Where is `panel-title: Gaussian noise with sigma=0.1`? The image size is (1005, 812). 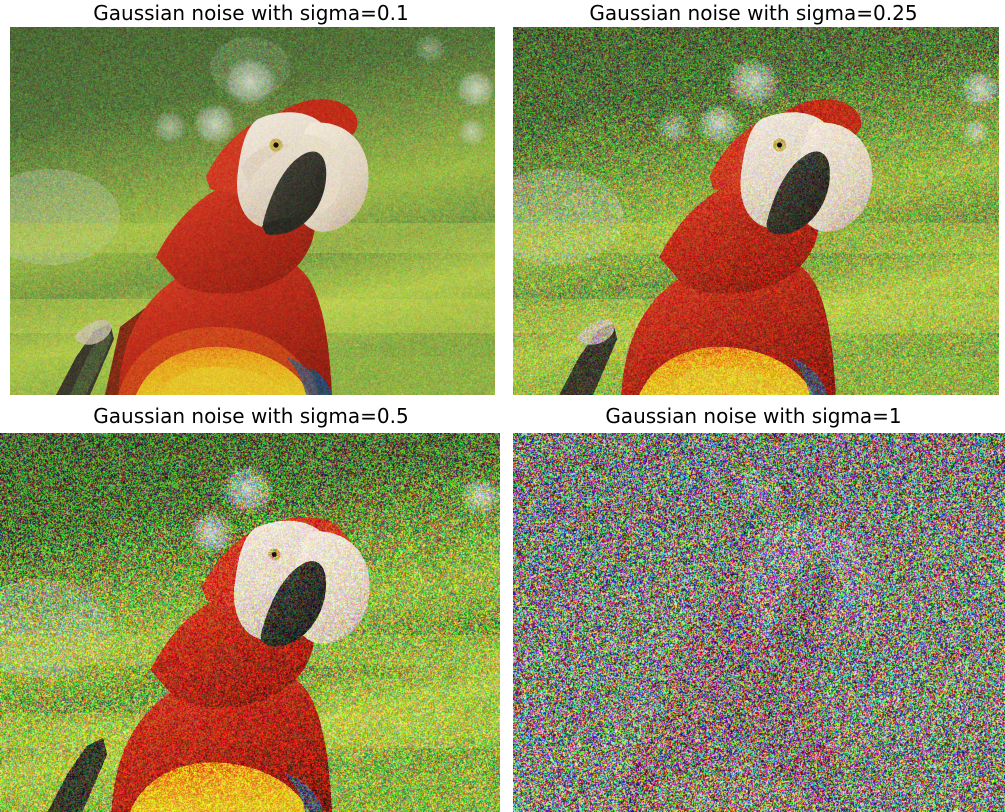 panel-title: Gaussian noise with sigma=0.1 is located at coordinates (251, 13).